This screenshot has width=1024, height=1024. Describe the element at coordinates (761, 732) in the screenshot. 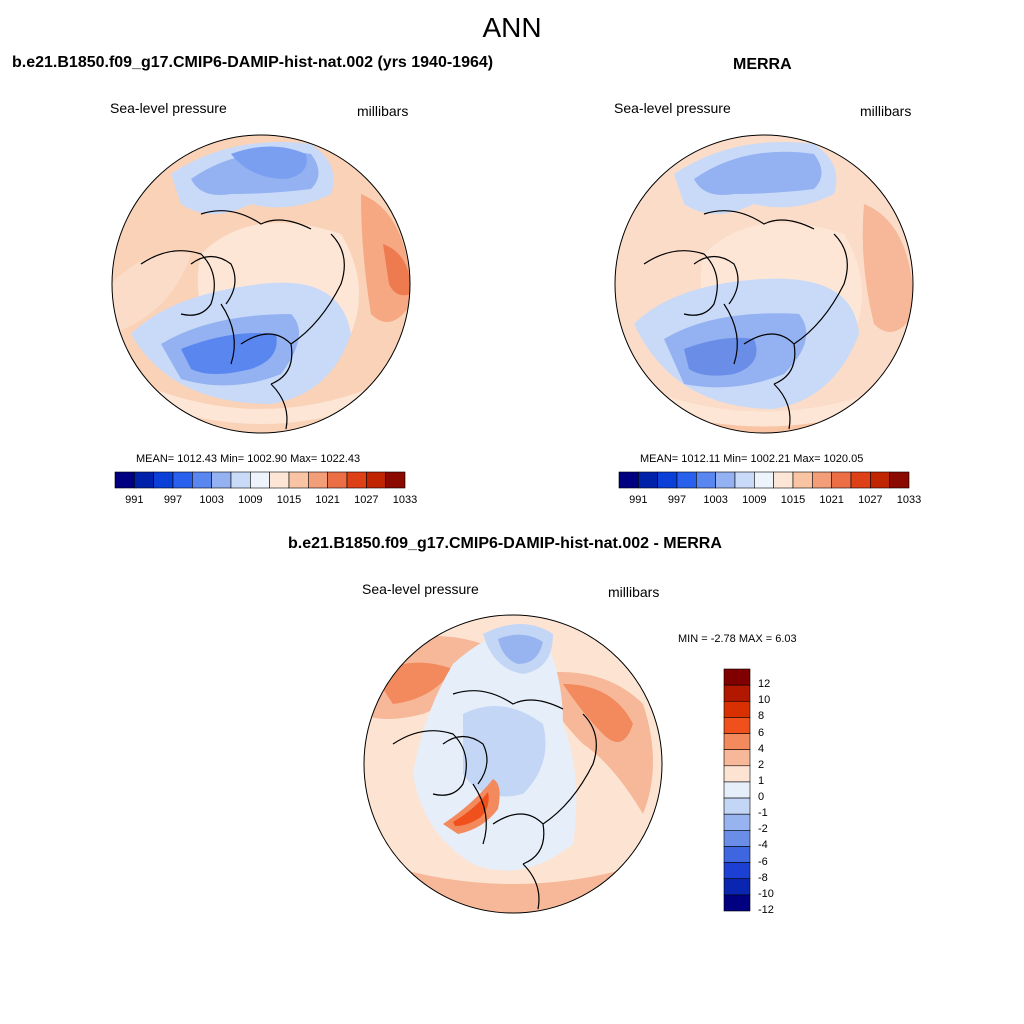

I see `colorbar-tick-label: 6` at that location.